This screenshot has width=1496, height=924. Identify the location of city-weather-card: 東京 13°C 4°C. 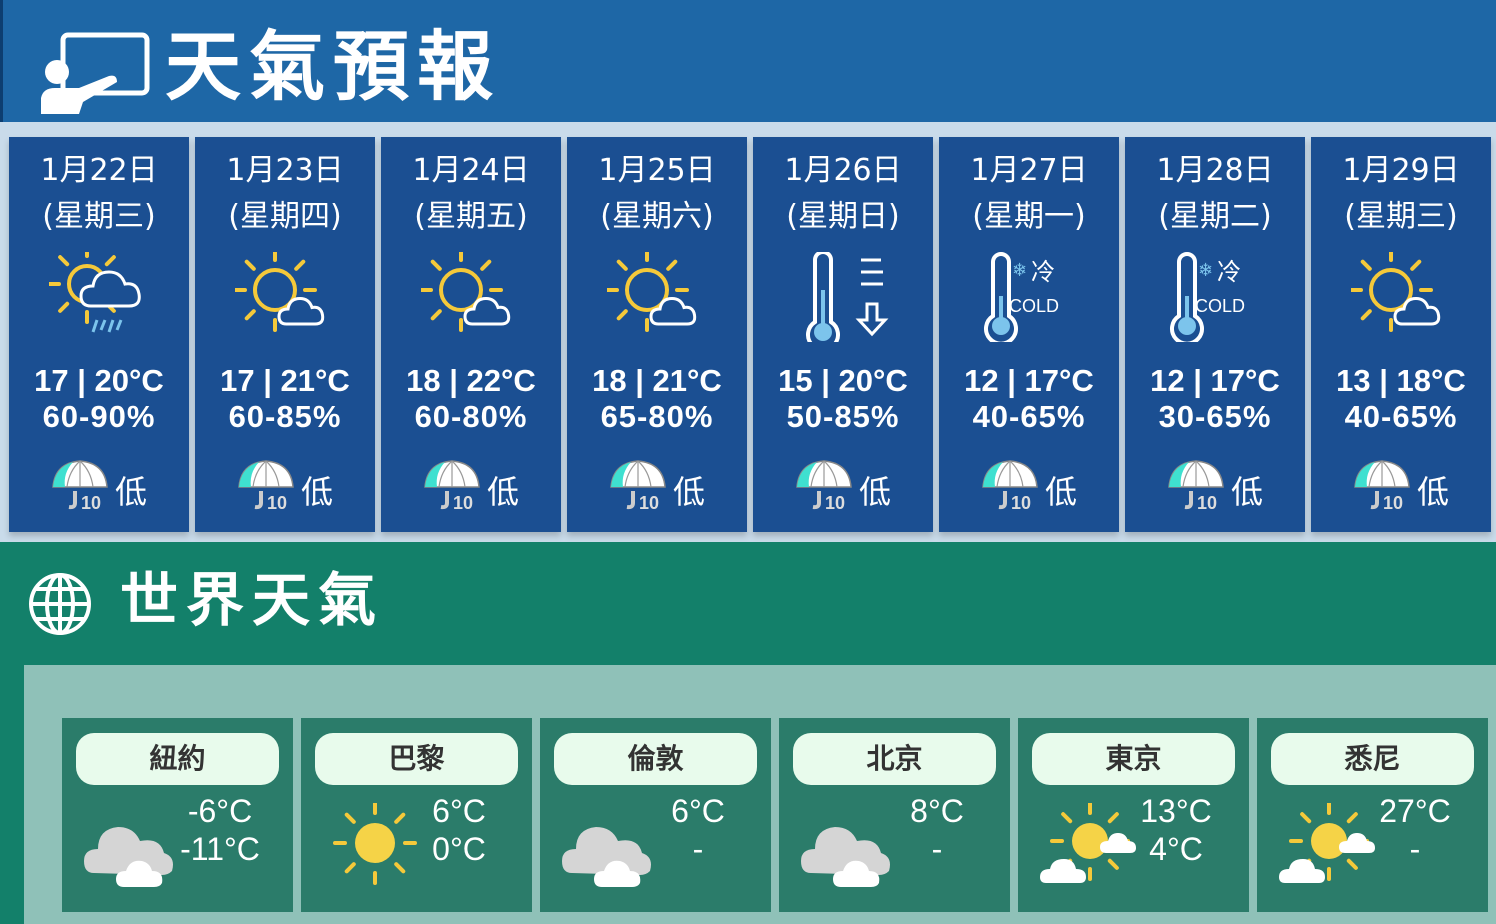
(1133, 815).